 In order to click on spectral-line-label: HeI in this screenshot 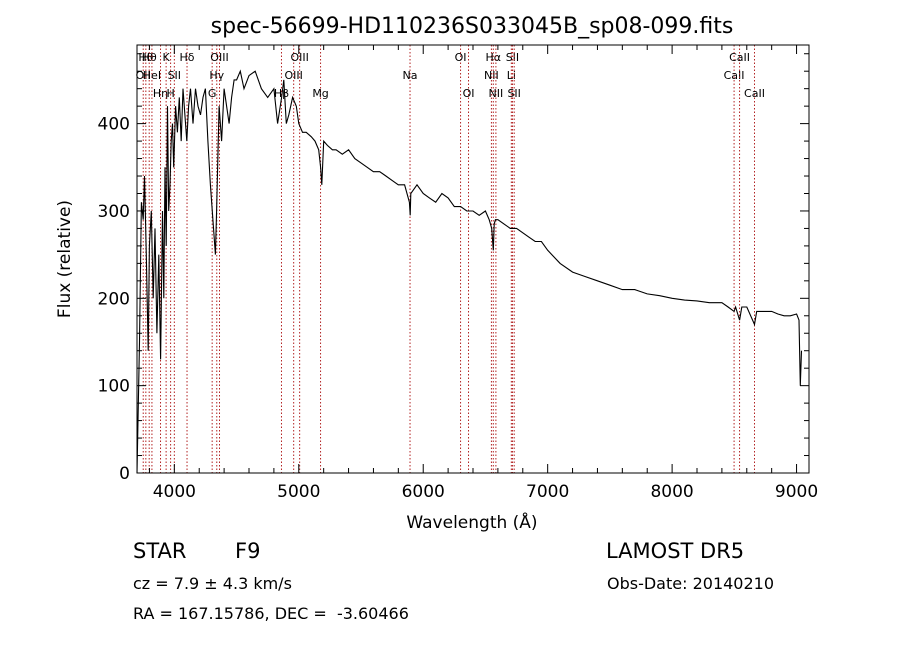, I will do `click(152, 75)`.